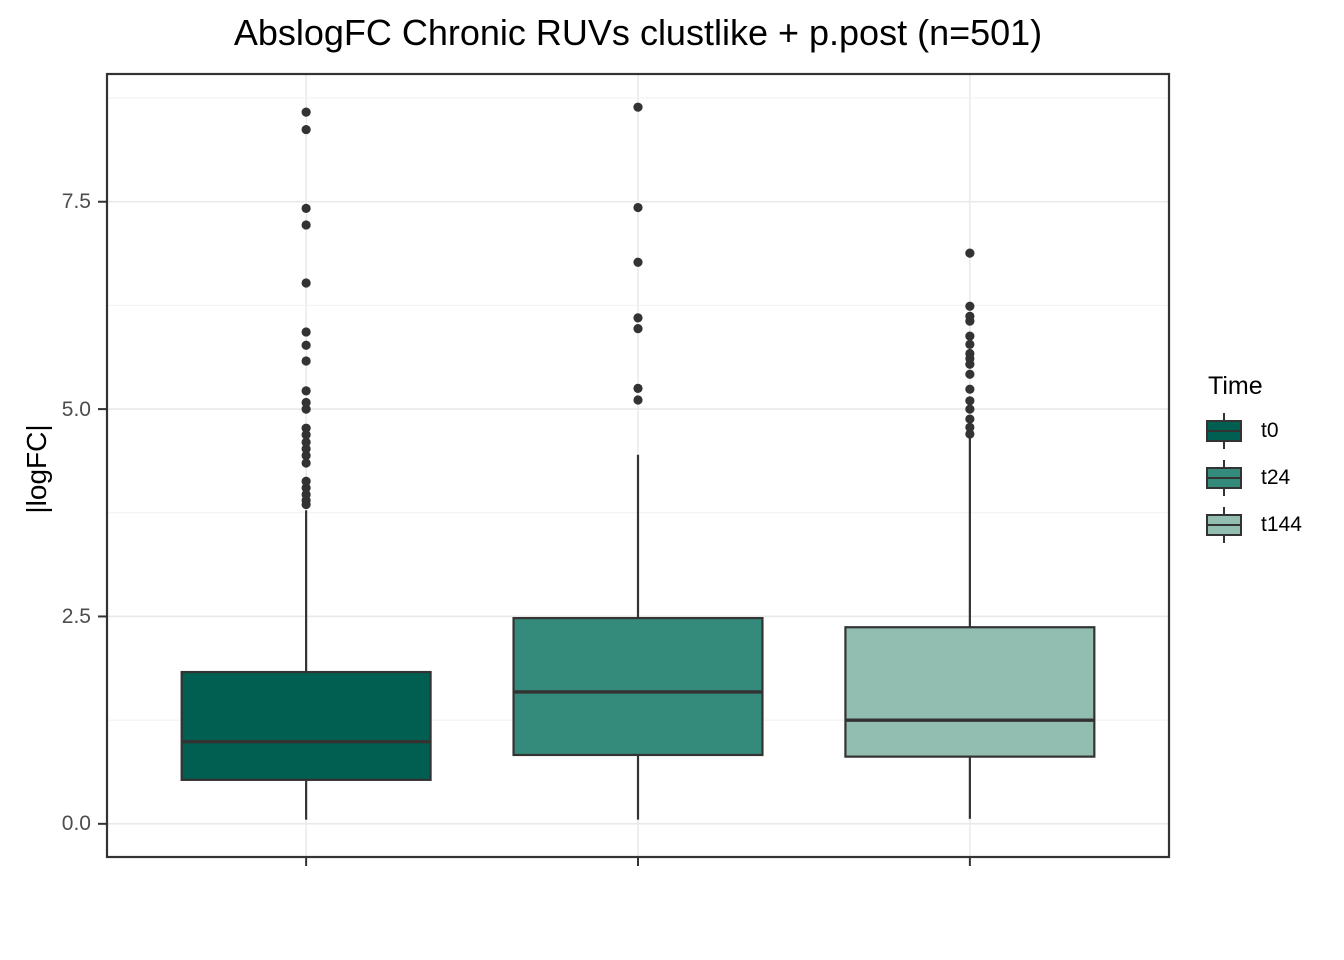 This screenshot has width=1344, height=960. Describe the element at coordinates (306, 725) in the screenshot. I see `box-t0` at that location.